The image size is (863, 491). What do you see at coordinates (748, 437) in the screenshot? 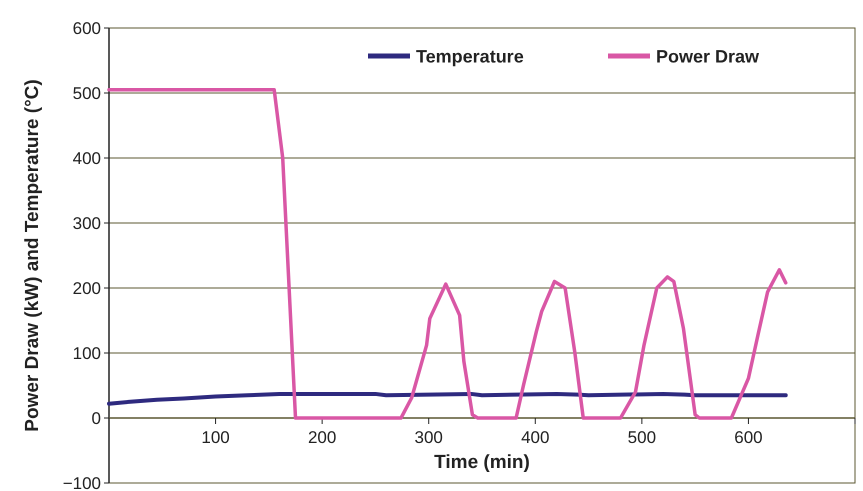
I see `x-tick-label: 600` at bounding box center [748, 437].